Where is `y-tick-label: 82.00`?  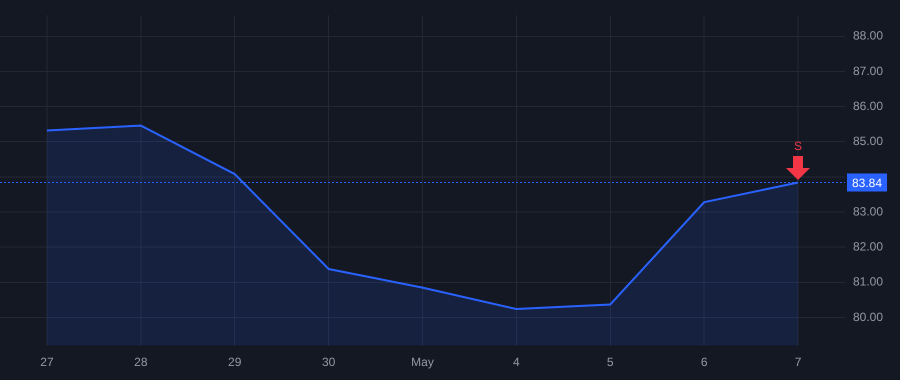
y-tick-label: 82.00 is located at coordinates (868, 246).